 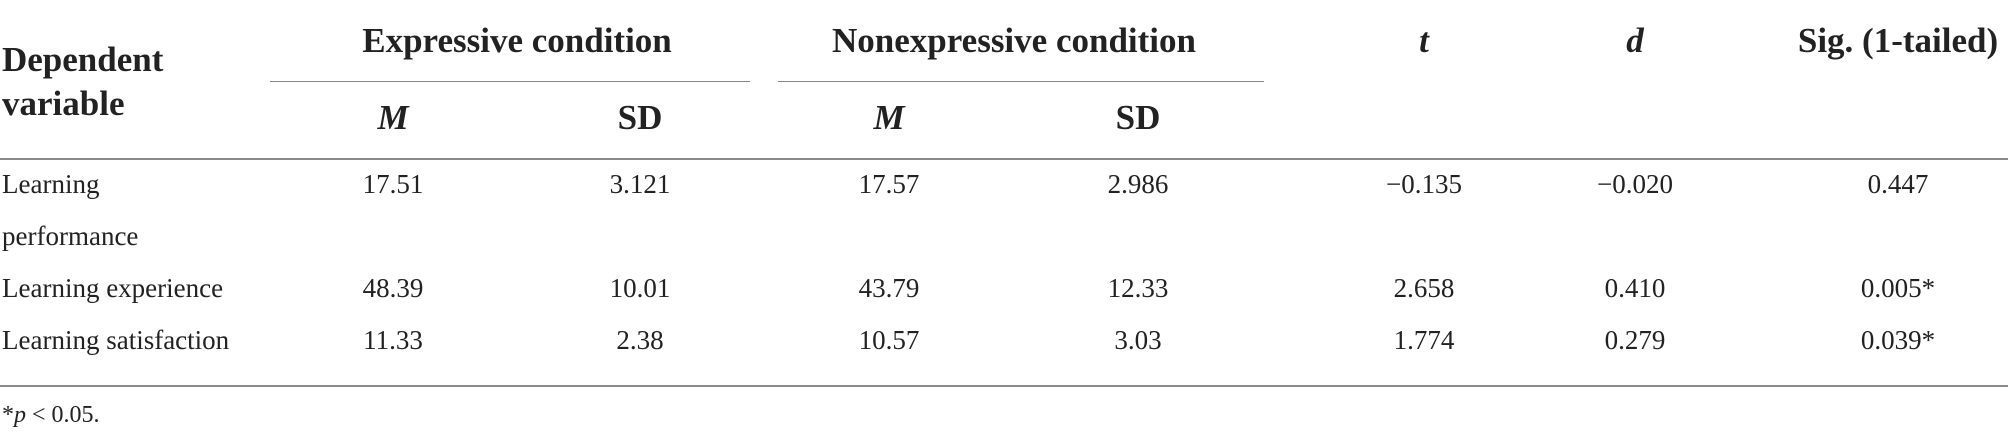 I want to click on cell-exp-m: 48.39, so click(x=393, y=288).